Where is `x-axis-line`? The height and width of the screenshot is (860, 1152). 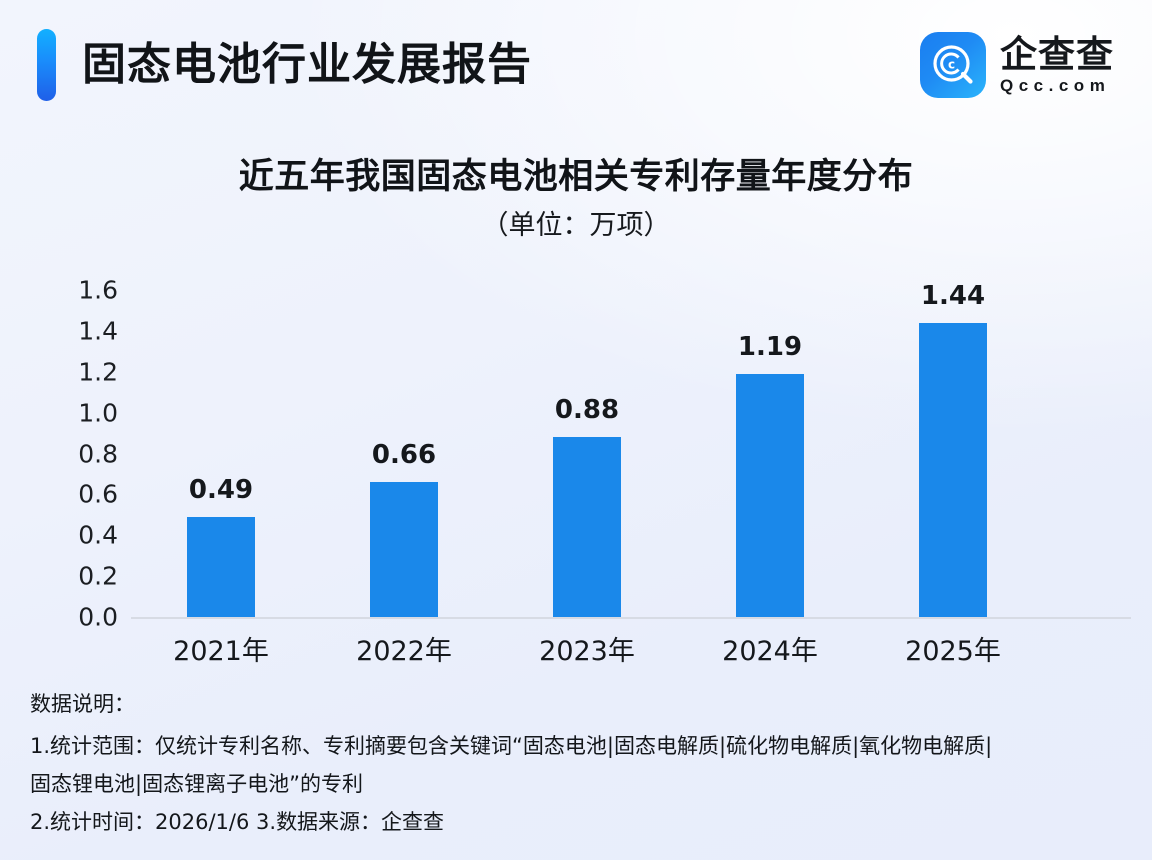 x-axis-line is located at coordinates (631, 618).